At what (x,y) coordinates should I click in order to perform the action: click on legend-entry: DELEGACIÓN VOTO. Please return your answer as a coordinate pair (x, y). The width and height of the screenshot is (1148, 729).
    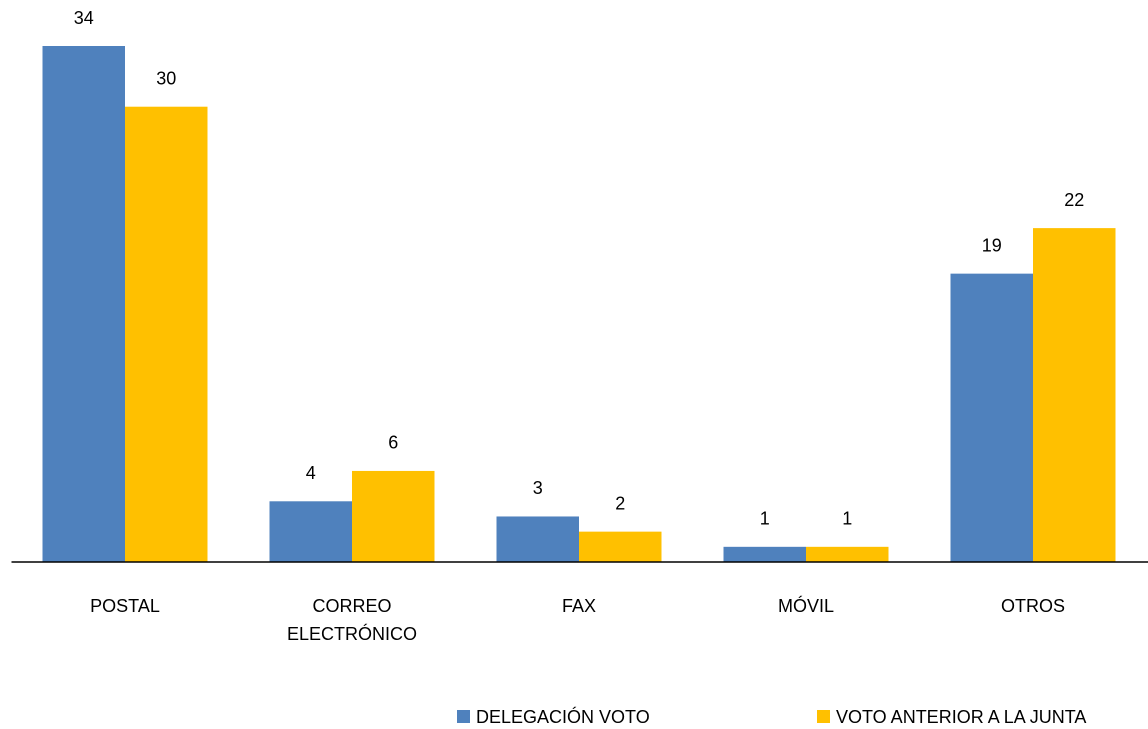
    Looking at the image, I should click on (553, 717).